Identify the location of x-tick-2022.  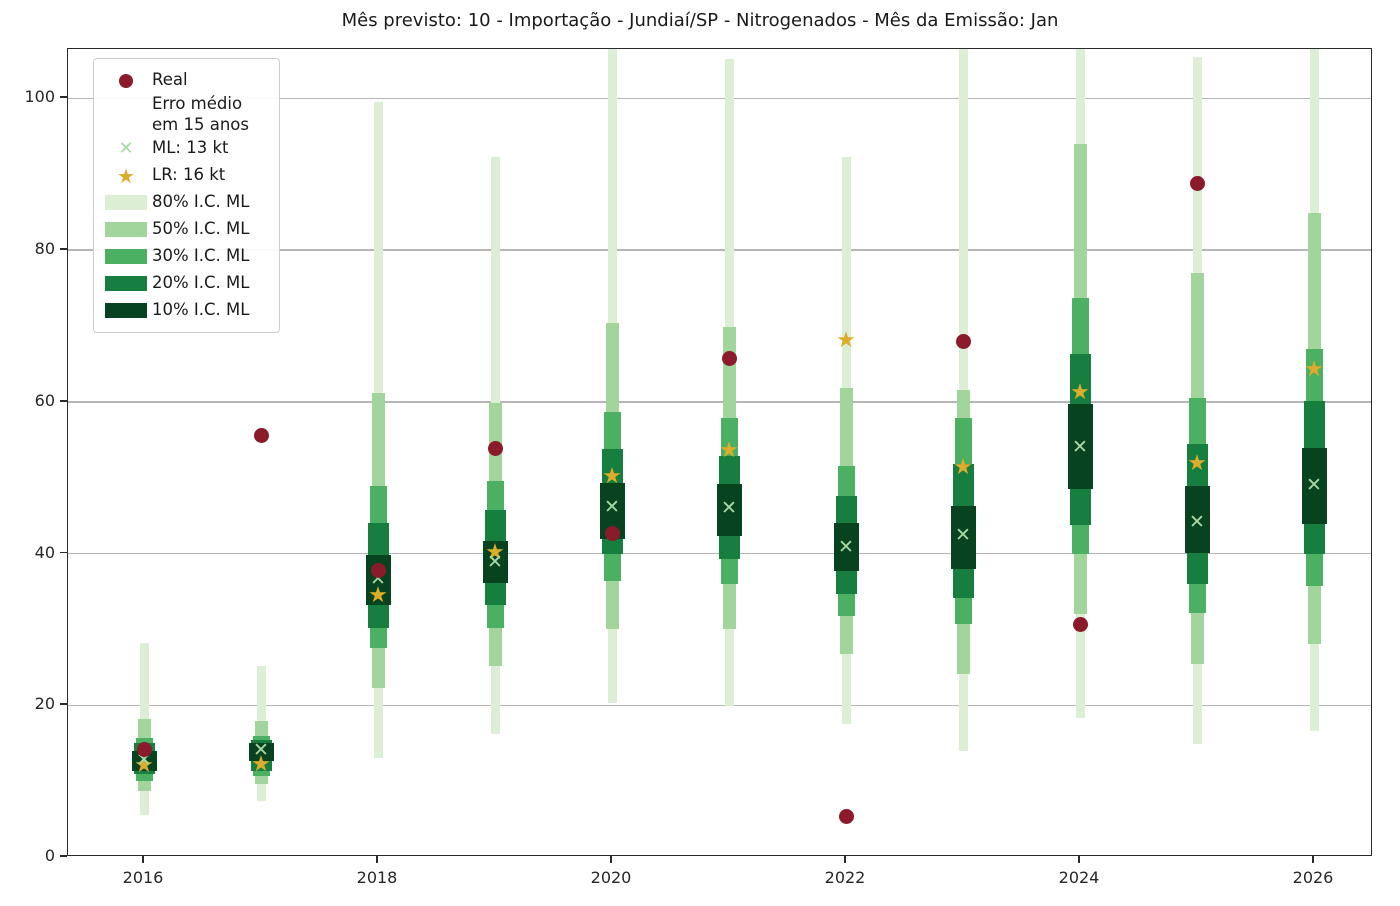
(845, 859).